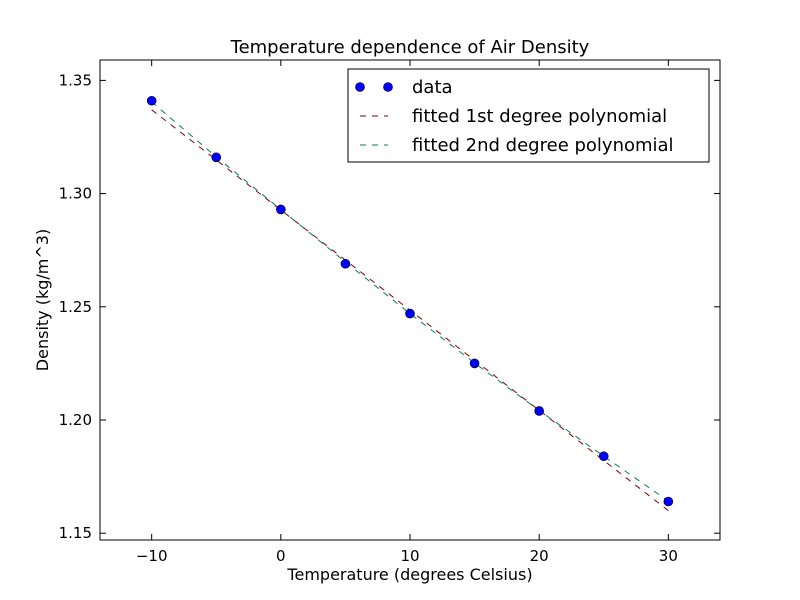 This screenshot has height=600, width=800. Describe the element at coordinates (75, 307) in the screenshot. I see `y-tick-label: 1.25` at that location.